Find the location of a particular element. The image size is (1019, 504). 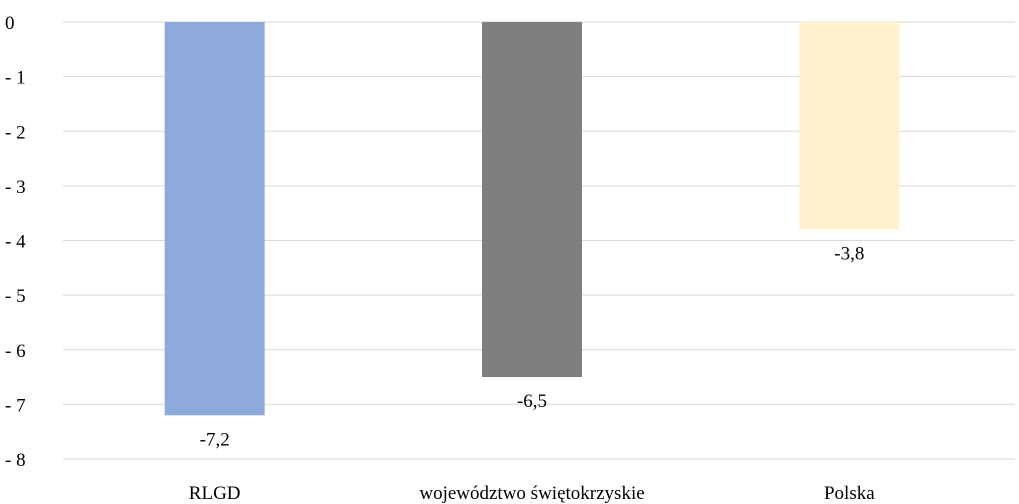

y-tick-label: - 7 is located at coordinates (15, 405).